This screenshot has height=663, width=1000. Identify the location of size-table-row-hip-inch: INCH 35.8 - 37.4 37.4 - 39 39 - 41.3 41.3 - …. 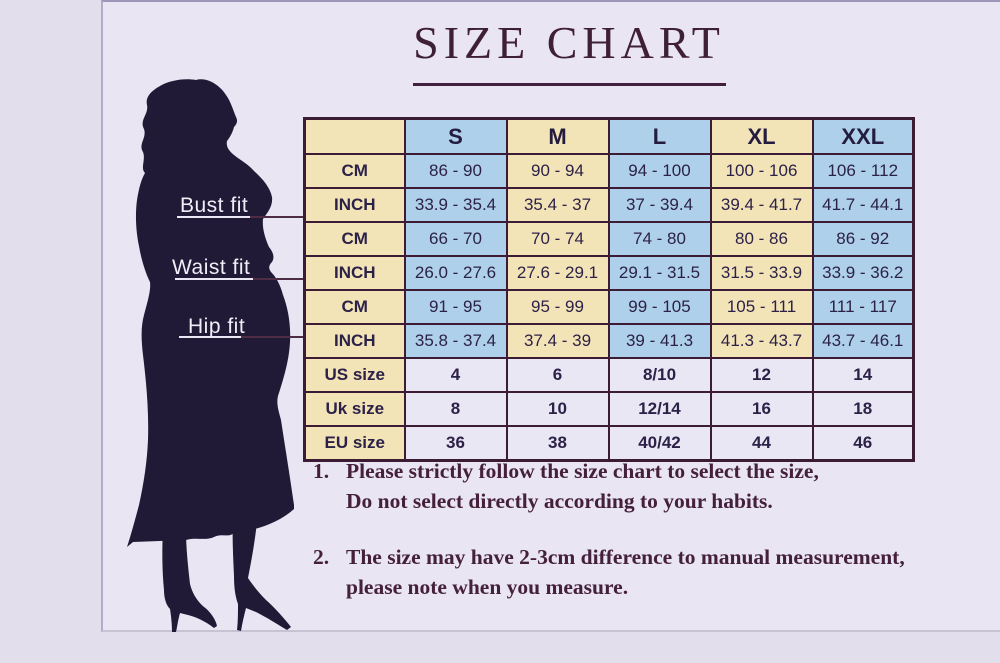
(609, 341).